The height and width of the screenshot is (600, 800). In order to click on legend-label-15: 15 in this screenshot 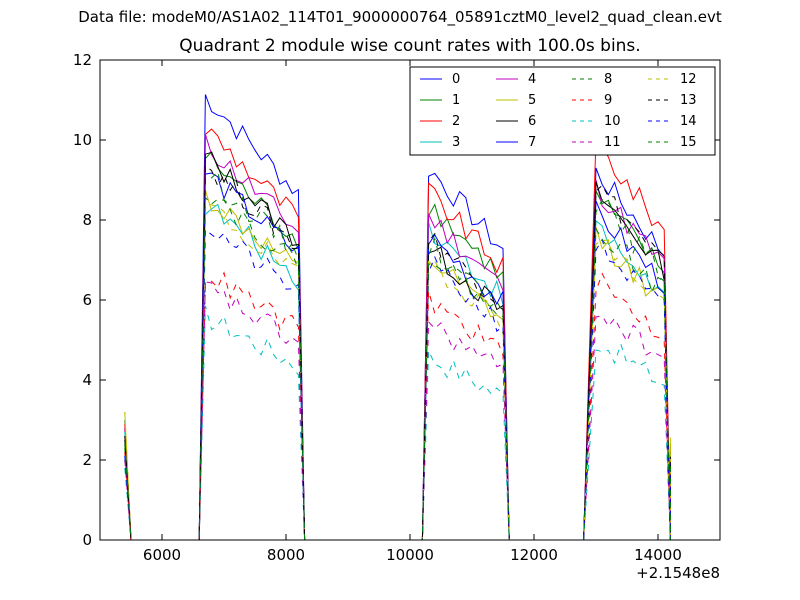, I will do `click(688, 142)`.